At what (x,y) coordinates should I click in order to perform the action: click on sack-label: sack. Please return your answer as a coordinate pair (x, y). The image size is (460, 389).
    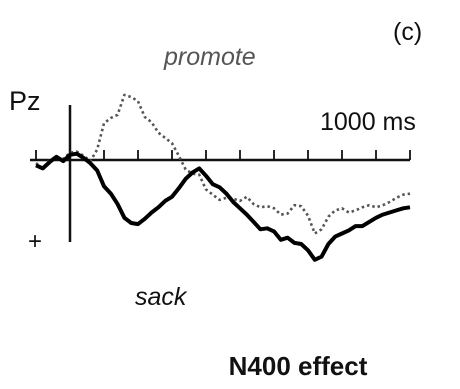
    Looking at the image, I should click on (161, 297).